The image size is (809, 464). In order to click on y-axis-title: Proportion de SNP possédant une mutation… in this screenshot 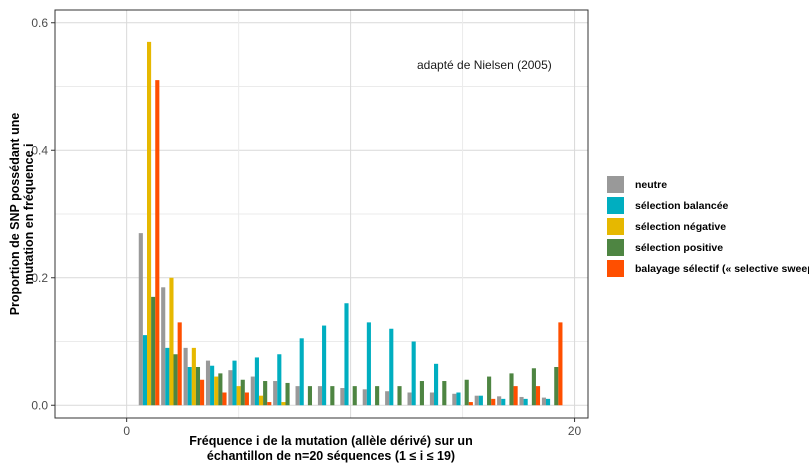, I will do `click(22, 214)`.